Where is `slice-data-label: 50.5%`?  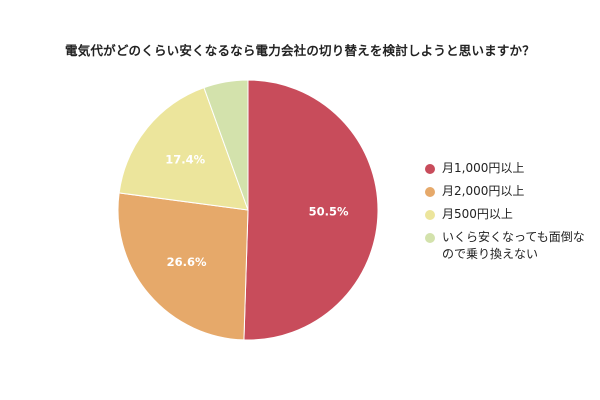 slice-data-label: 50.5% is located at coordinates (329, 211).